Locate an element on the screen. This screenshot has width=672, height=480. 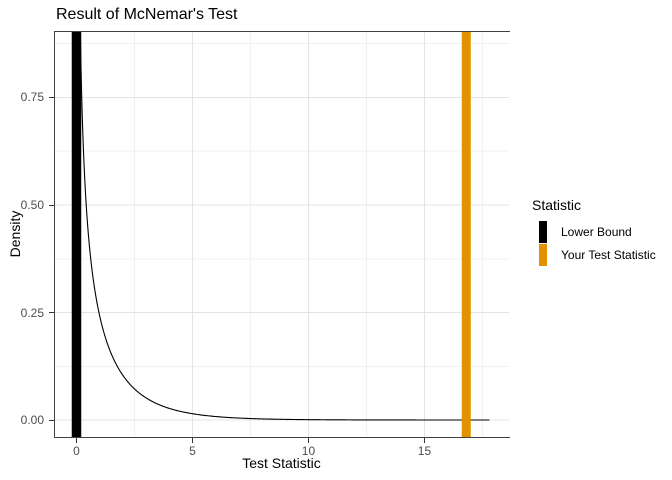
x-tick-label: 5 is located at coordinates (192, 450).